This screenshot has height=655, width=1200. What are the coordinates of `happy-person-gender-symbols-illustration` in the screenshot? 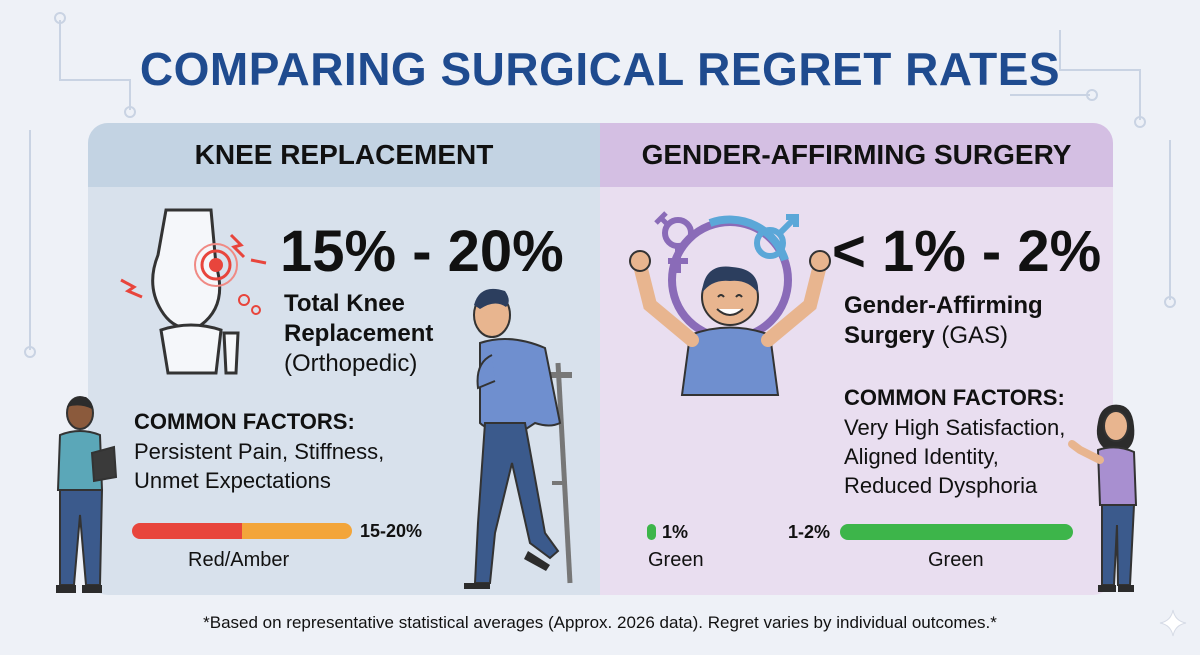 It's located at (730, 303).